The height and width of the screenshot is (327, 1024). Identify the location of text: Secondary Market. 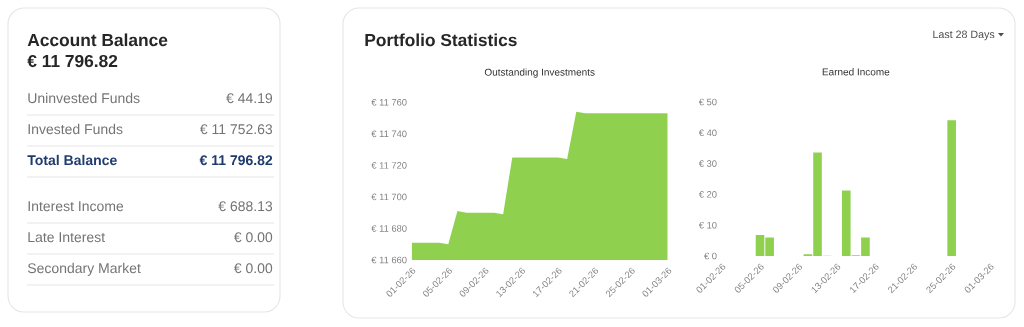
(84, 269).